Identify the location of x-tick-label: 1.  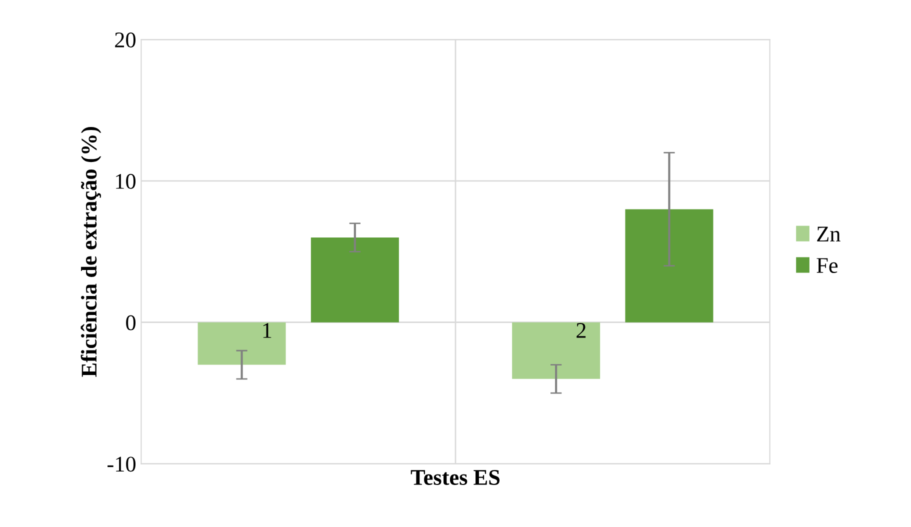
(267, 330).